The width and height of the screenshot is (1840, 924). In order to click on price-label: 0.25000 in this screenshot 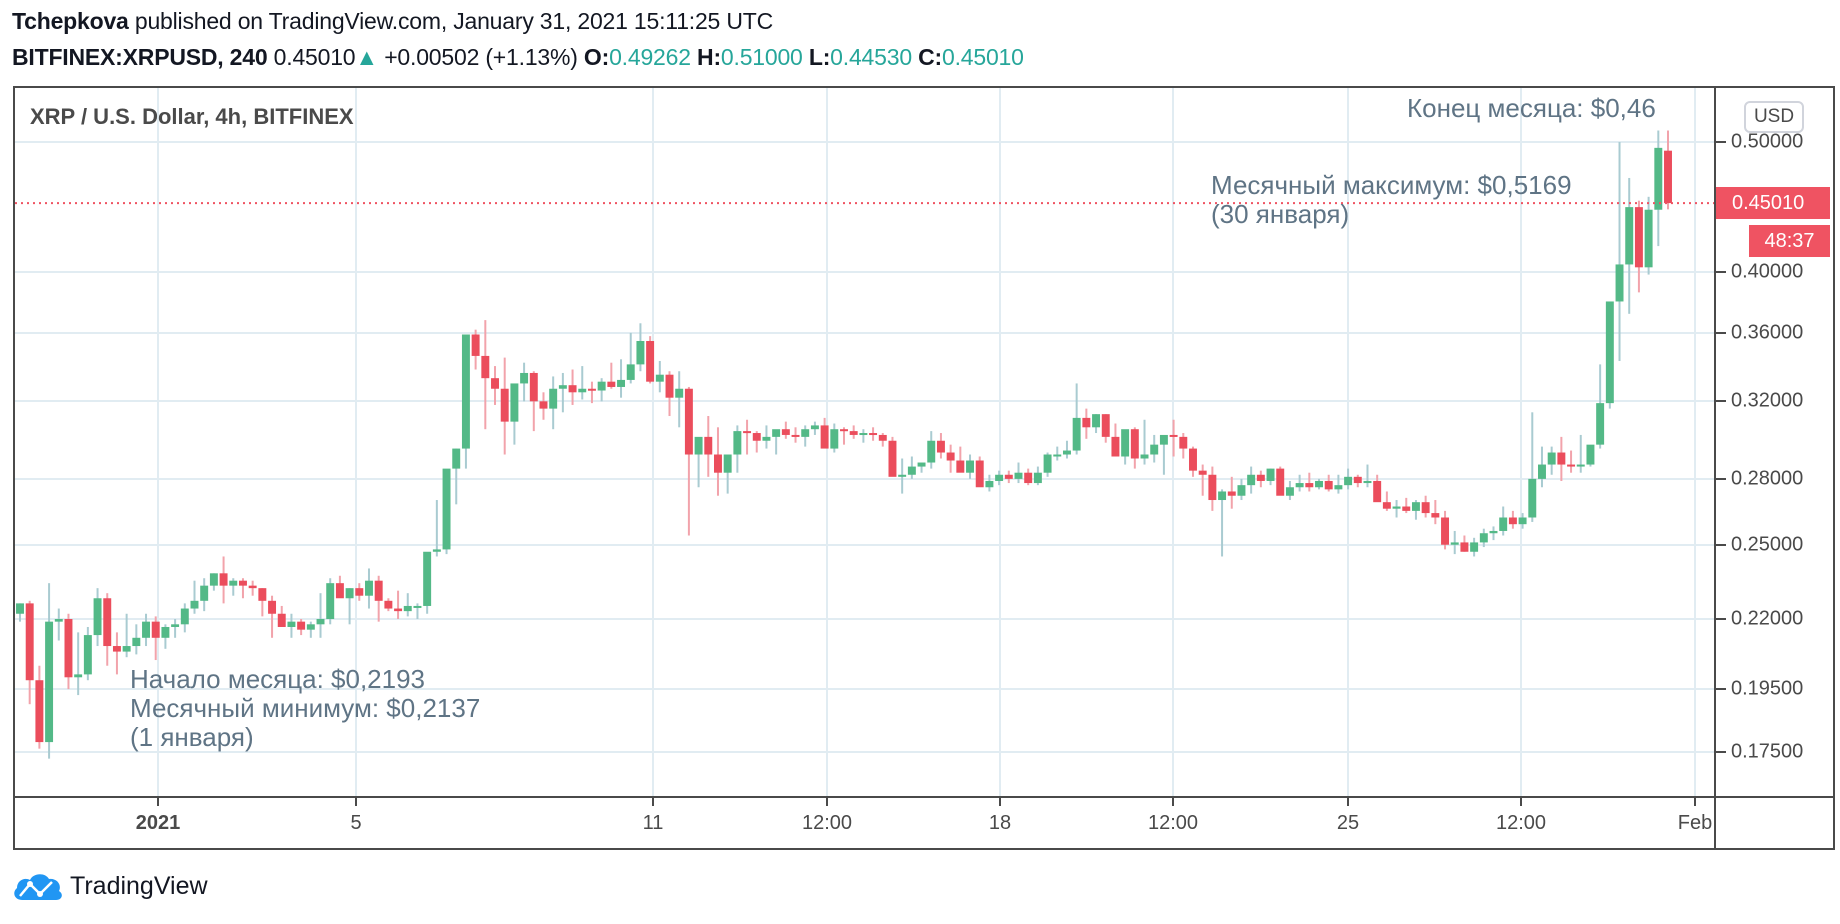, I will do `click(1767, 544)`.